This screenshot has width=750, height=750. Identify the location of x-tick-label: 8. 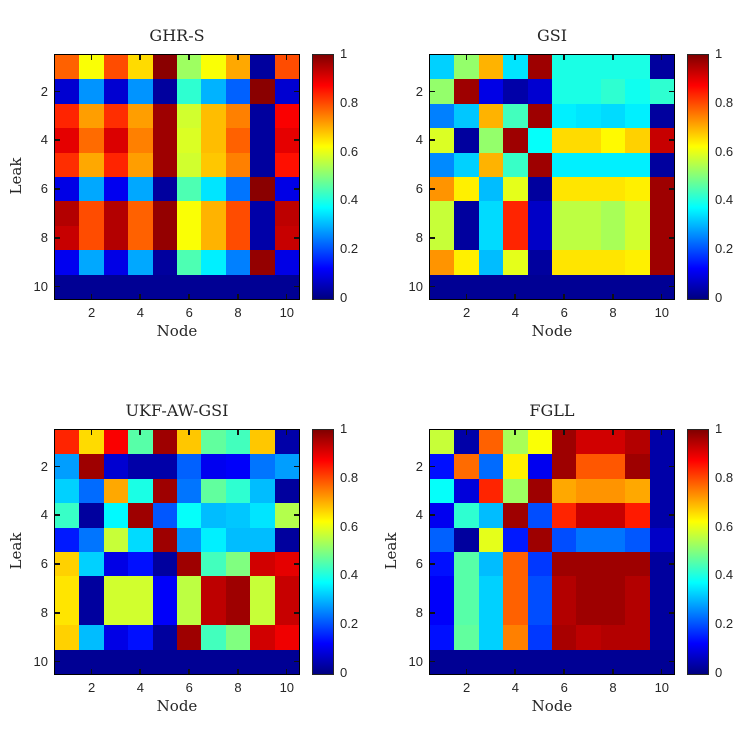
(613, 687).